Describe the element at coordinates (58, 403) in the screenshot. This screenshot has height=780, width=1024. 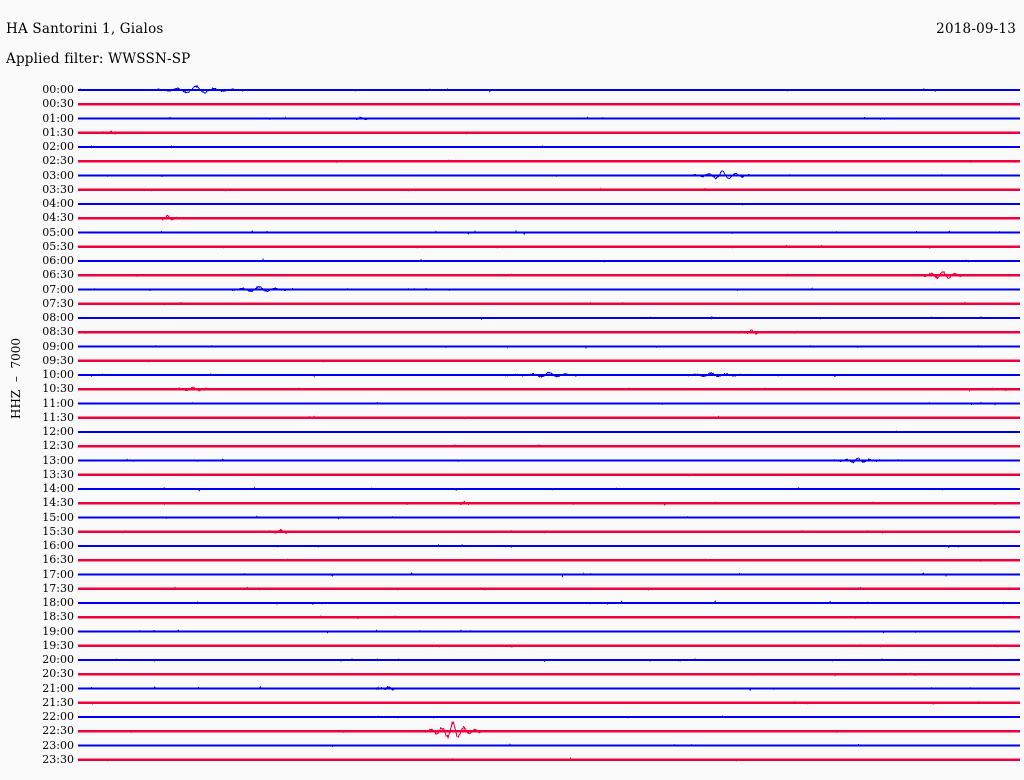
I see `time-label: 11:00` at that location.